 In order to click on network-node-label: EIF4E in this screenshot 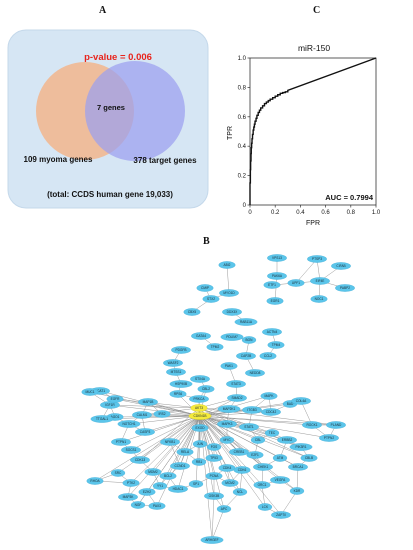, I will do `click(320, 281)`.